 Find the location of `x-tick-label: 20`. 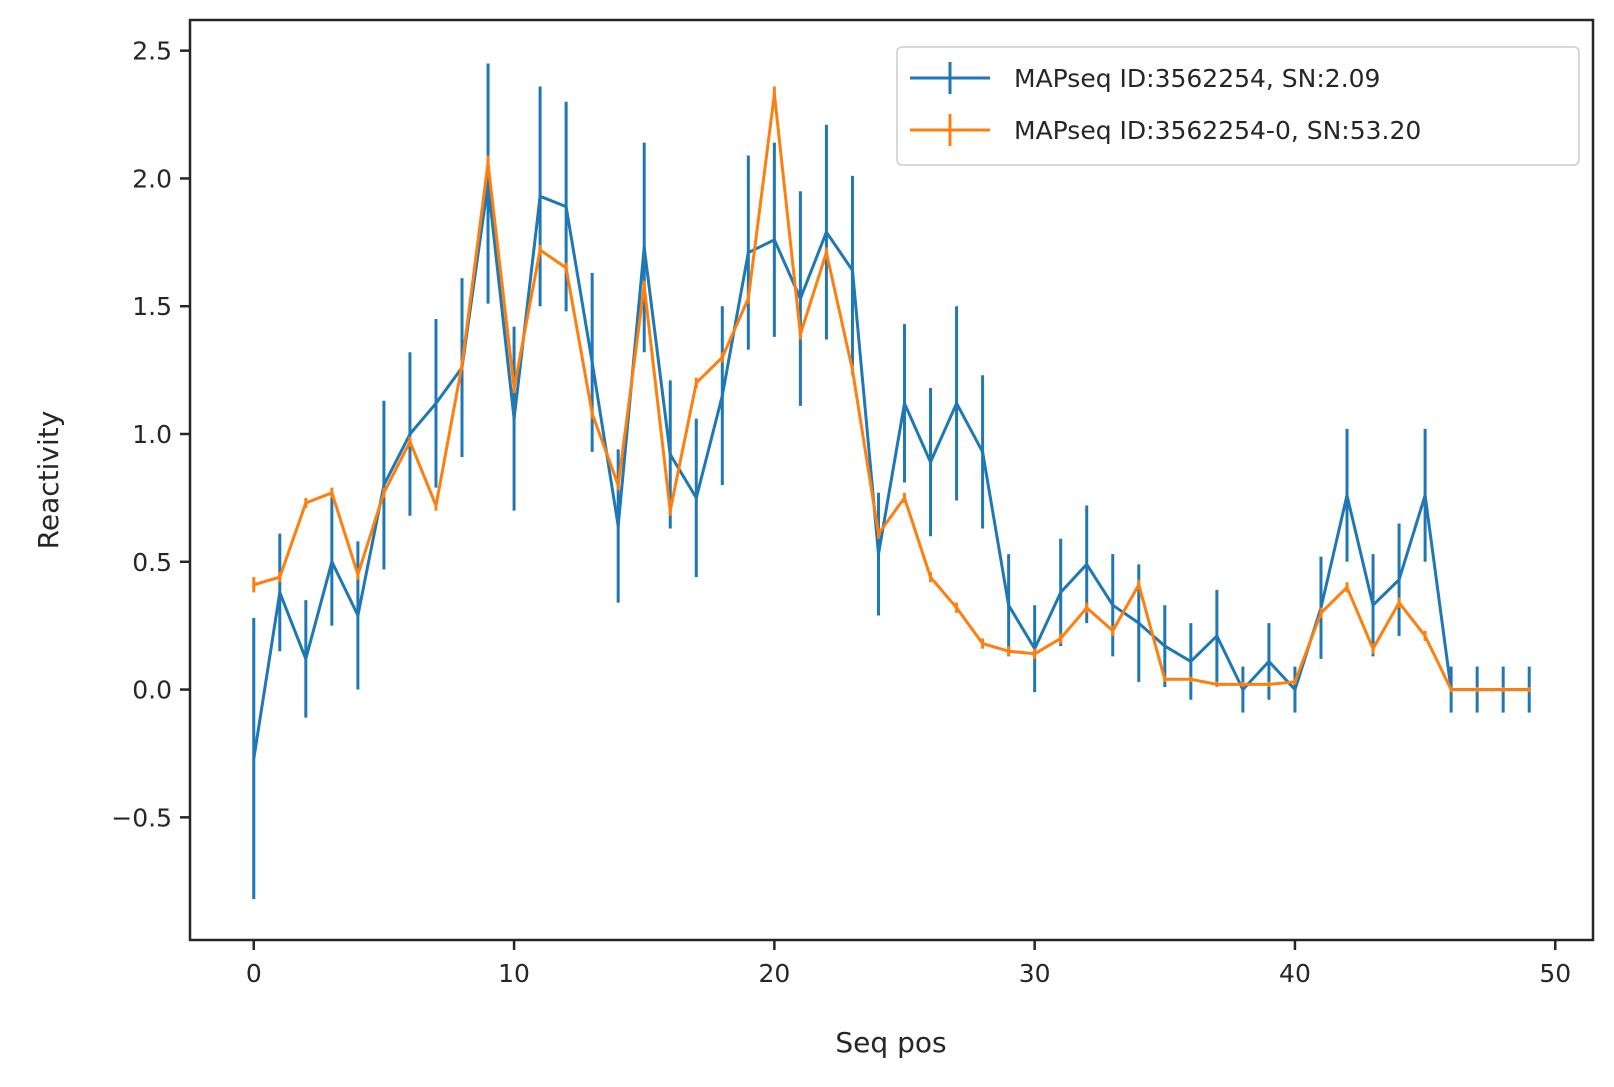

x-tick-label: 20 is located at coordinates (774, 973).